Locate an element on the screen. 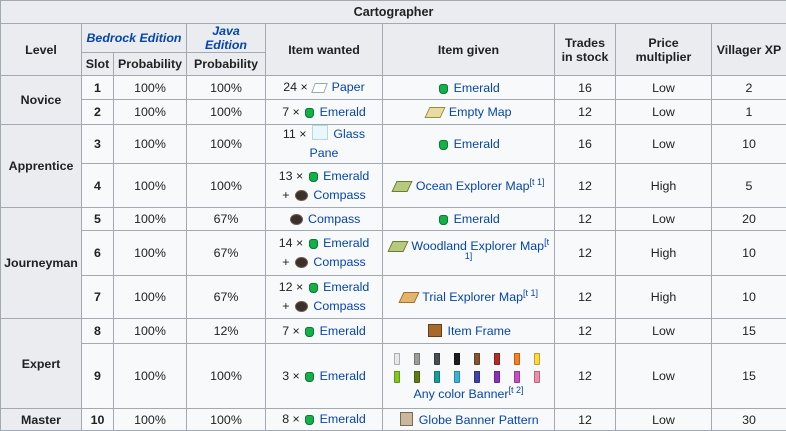 The height and width of the screenshot is (431, 786). item-given-cell: Globe Banner Pattern is located at coordinates (469, 420).